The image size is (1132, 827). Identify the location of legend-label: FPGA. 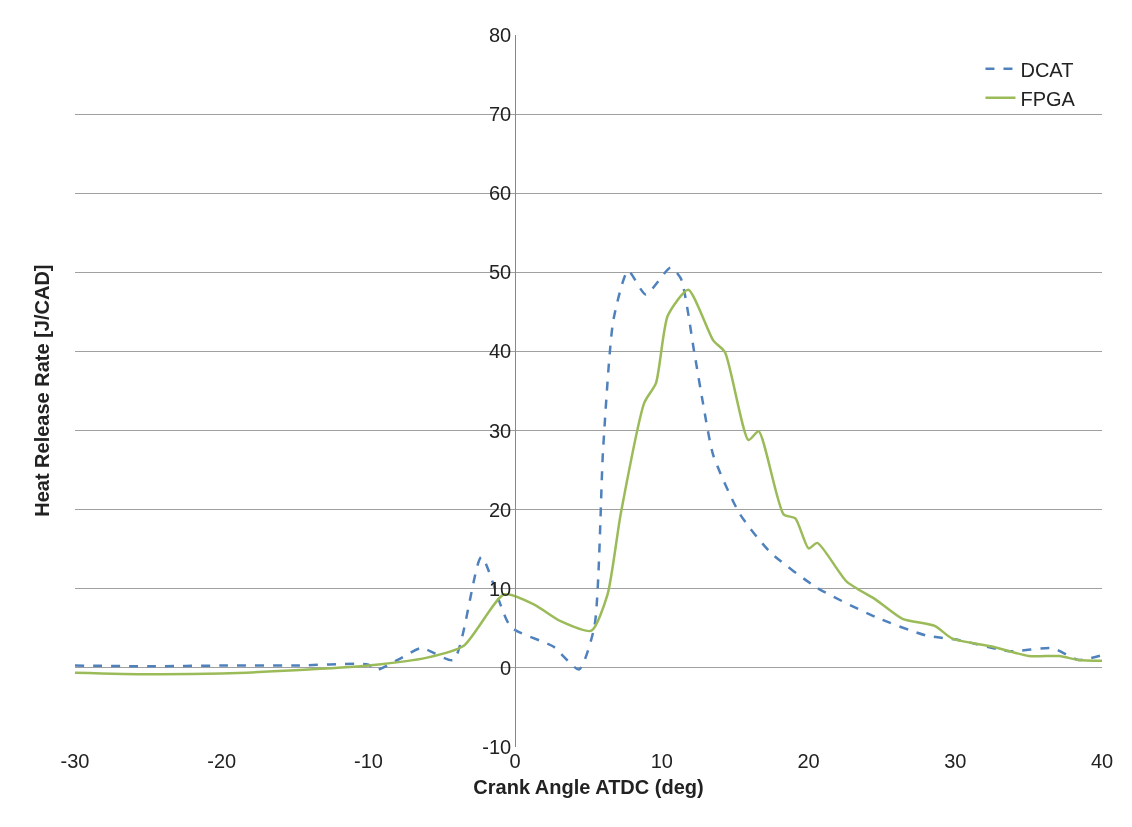
(1048, 98).